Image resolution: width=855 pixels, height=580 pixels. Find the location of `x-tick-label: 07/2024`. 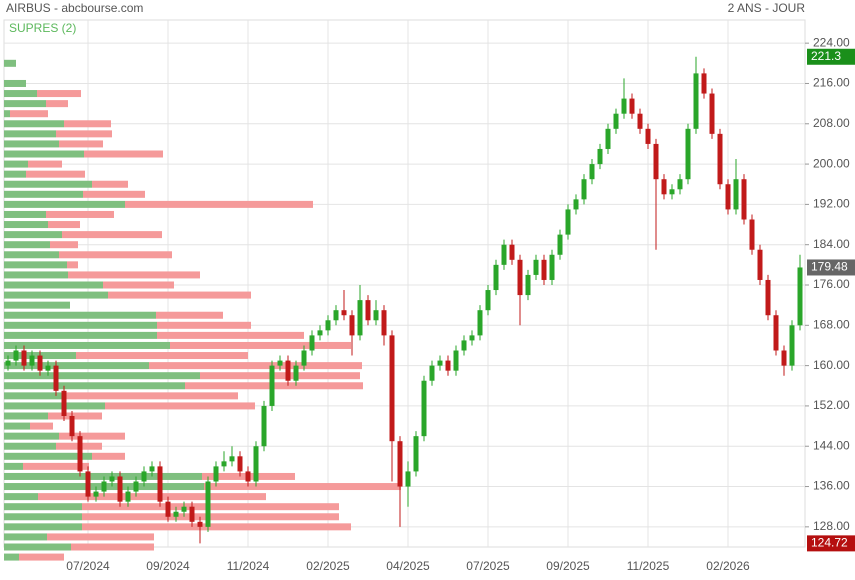

x-tick-label: 07/2024 is located at coordinates (88, 566).